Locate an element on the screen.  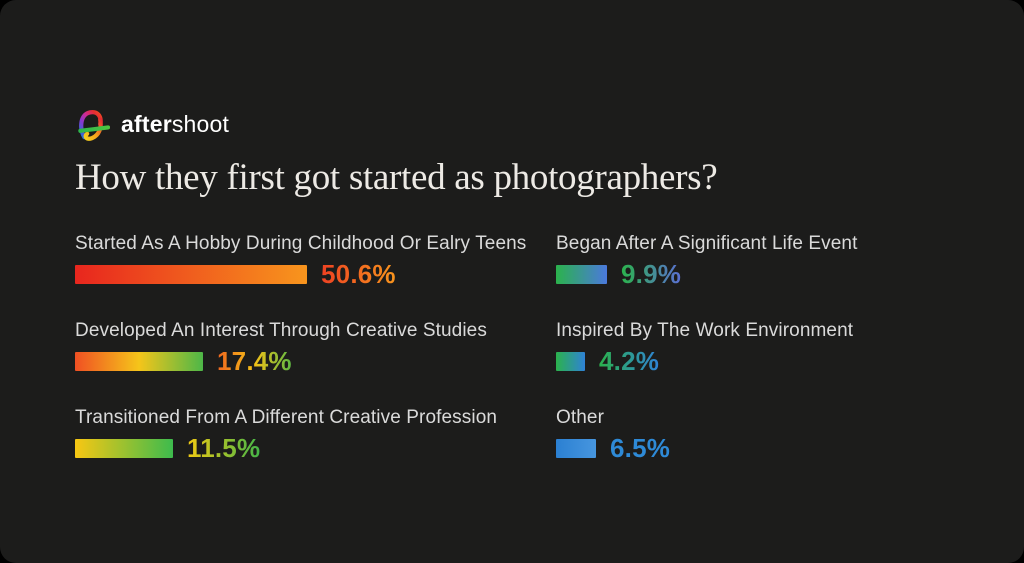
bar-line: 4.2% is located at coordinates (760, 360).